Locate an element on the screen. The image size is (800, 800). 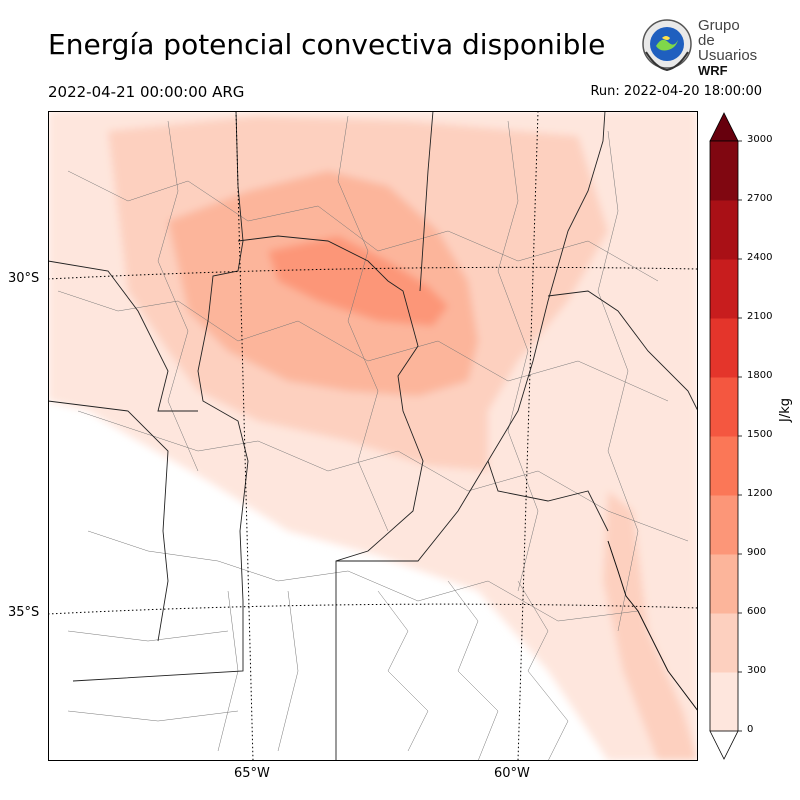
logo-line-2: Usuarios is located at coordinates (728, 55).